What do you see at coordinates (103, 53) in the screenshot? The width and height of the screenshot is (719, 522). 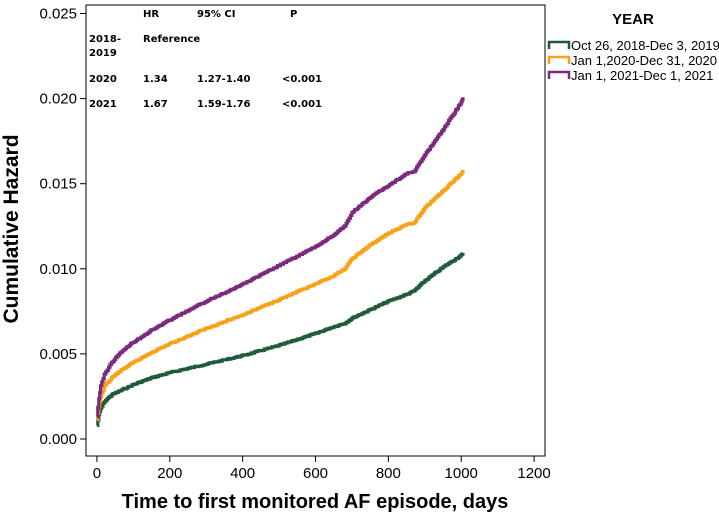 I see `hr-table-year: 2019` at bounding box center [103, 53].